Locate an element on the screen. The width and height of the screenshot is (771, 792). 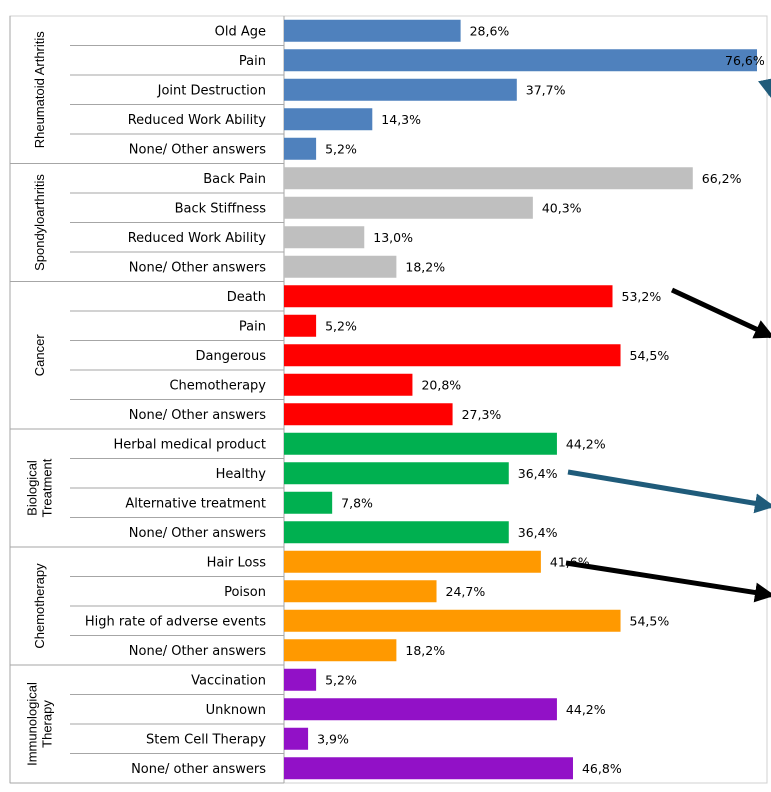
category-label: Hair Loss is located at coordinates (237, 562).